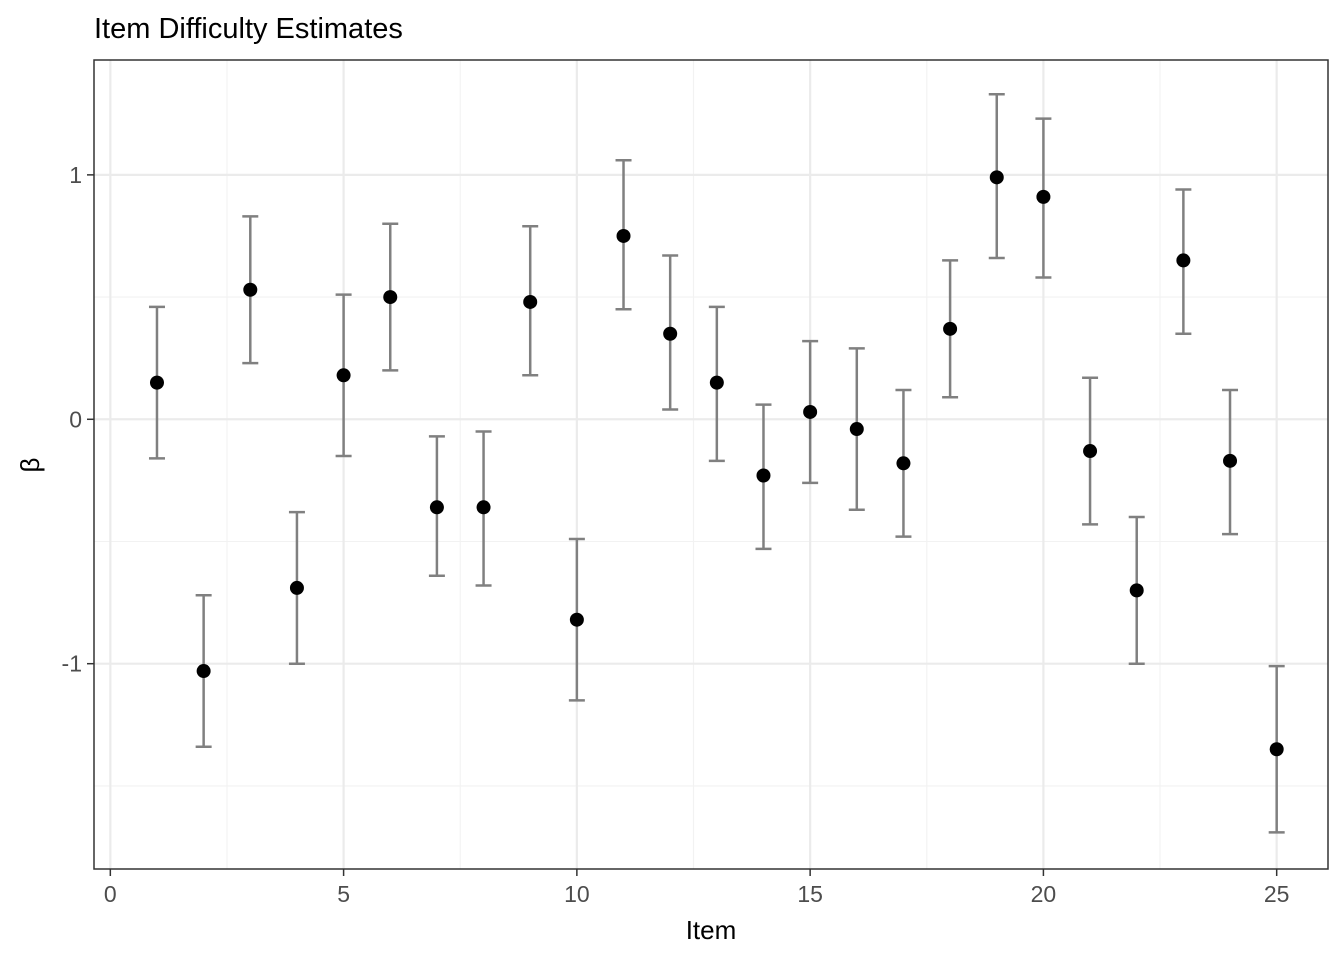  Describe the element at coordinates (711, 930) in the screenshot. I see `x-axis-label: Item` at that location.